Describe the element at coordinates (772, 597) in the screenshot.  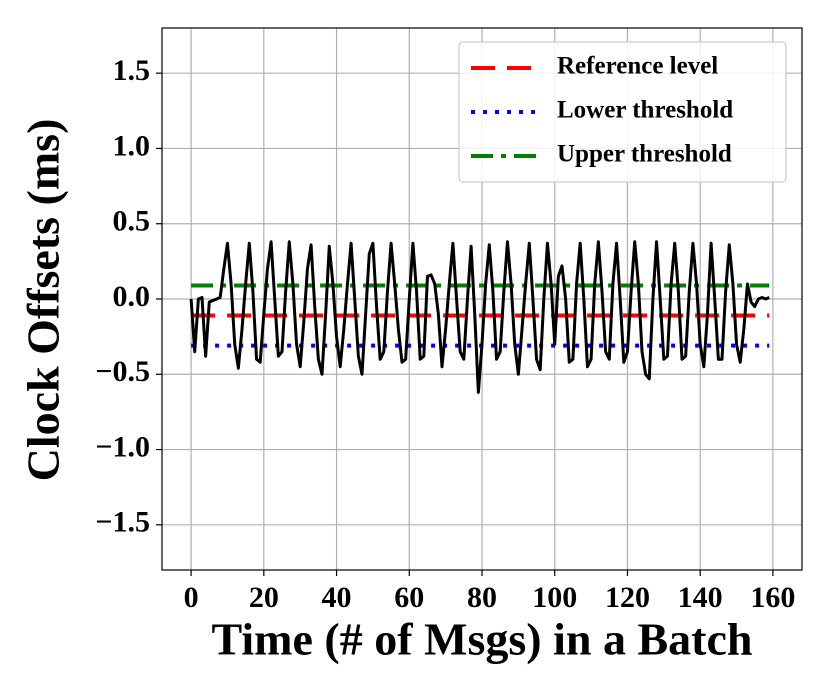
I see `x-tick-label: 160` at that location.